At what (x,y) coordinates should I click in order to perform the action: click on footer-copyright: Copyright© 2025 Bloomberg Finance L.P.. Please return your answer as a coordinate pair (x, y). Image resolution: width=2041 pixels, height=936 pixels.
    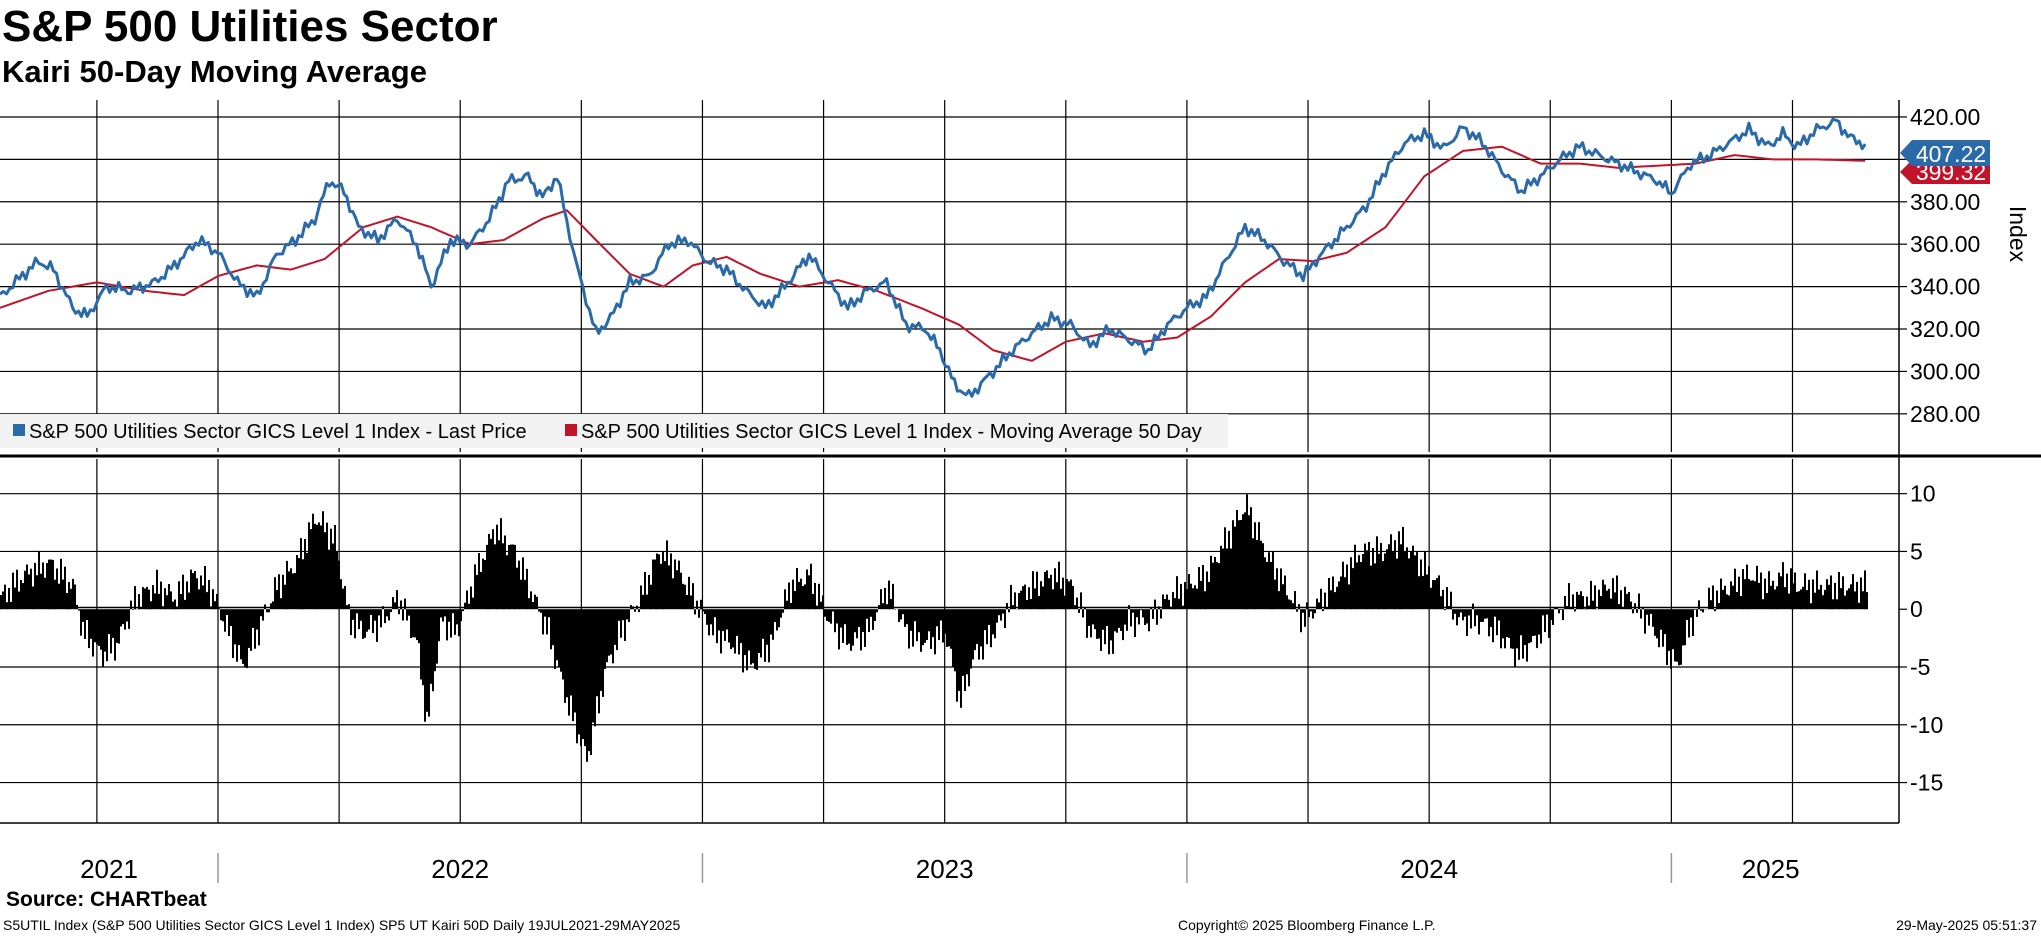
    Looking at the image, I should click on (1307, 925).